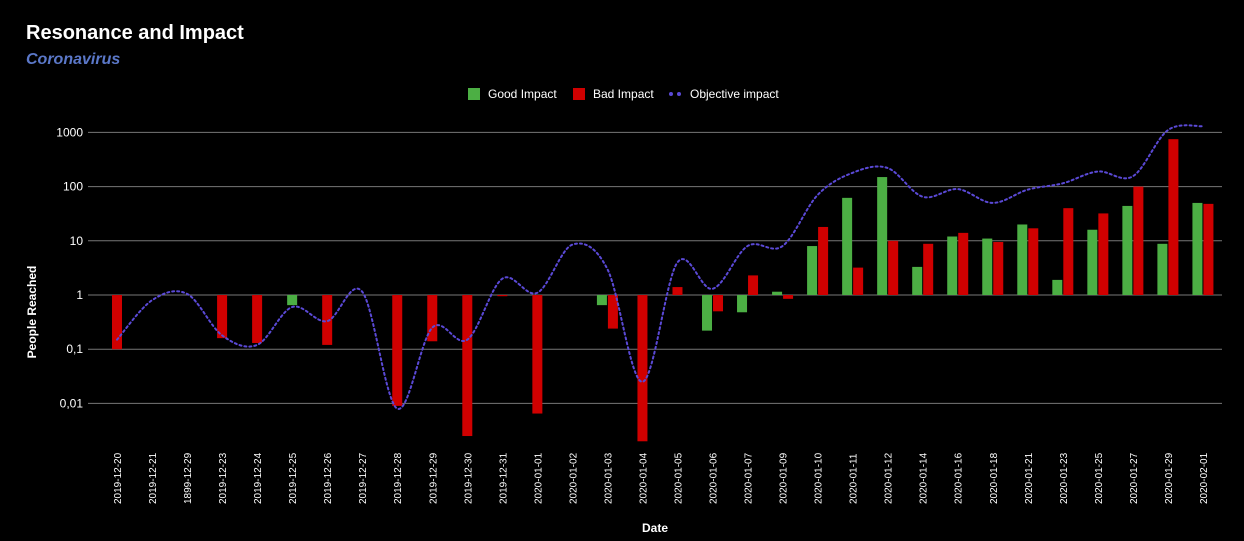 Image resolution: width=1244 pixels, height=541 pixels. I want to click on x-tick-label: 2019-12-23, so click(223, 478).